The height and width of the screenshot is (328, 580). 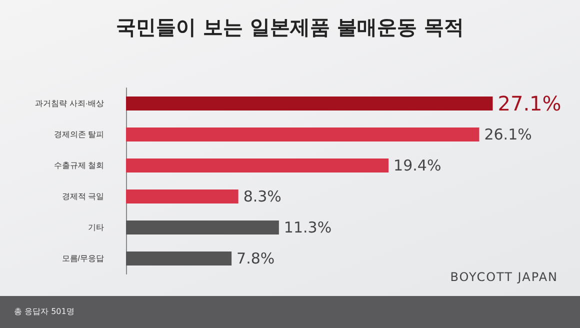 I want to click on chart-title: 국민들이 보는 일본제품 불매운동 목적, so click(x=290, y=27).